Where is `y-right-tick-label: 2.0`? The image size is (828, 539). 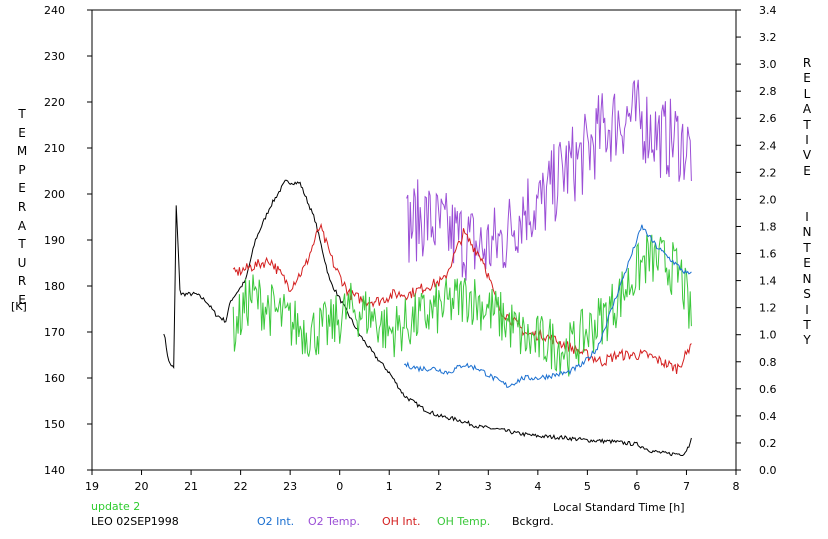
y-right-tick-label: 2.0 is located at coordinates (768, 199).